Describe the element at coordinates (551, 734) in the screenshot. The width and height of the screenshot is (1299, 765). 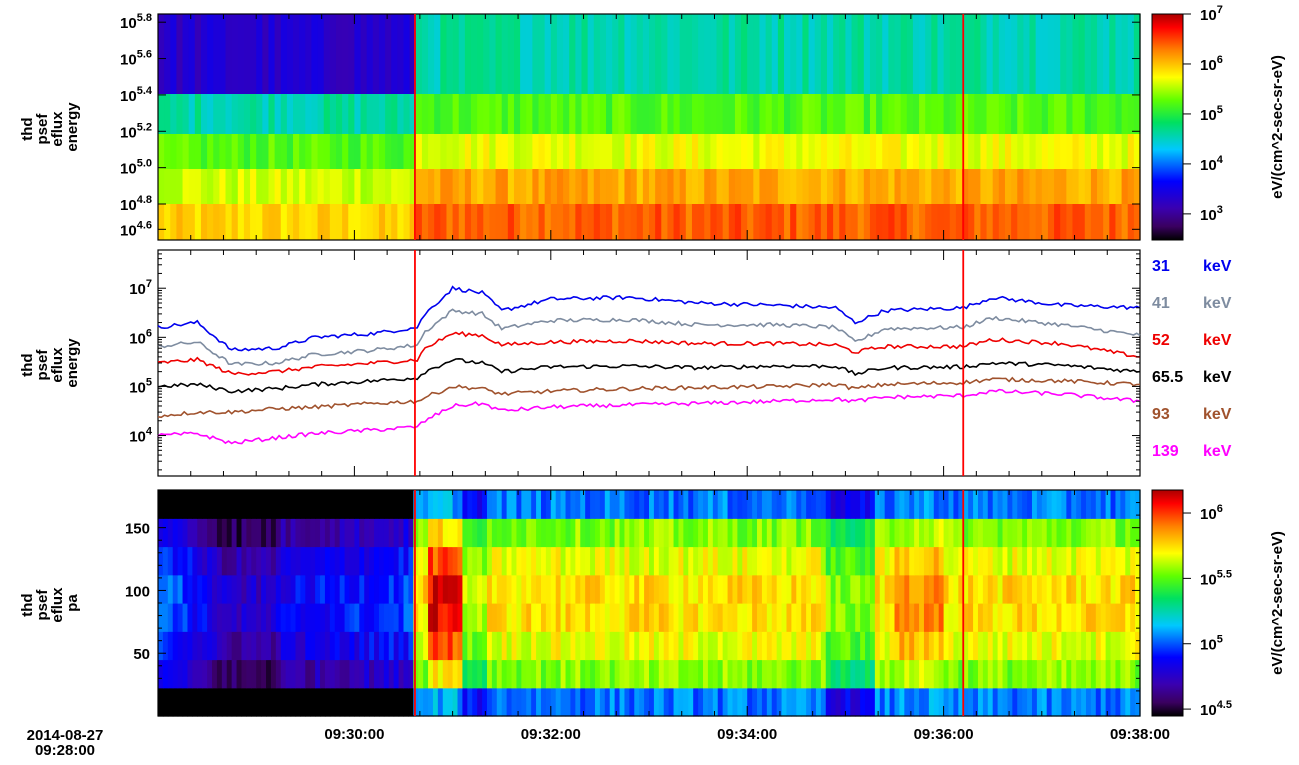
I see `x-tick-label: 09:32:00` at that location.